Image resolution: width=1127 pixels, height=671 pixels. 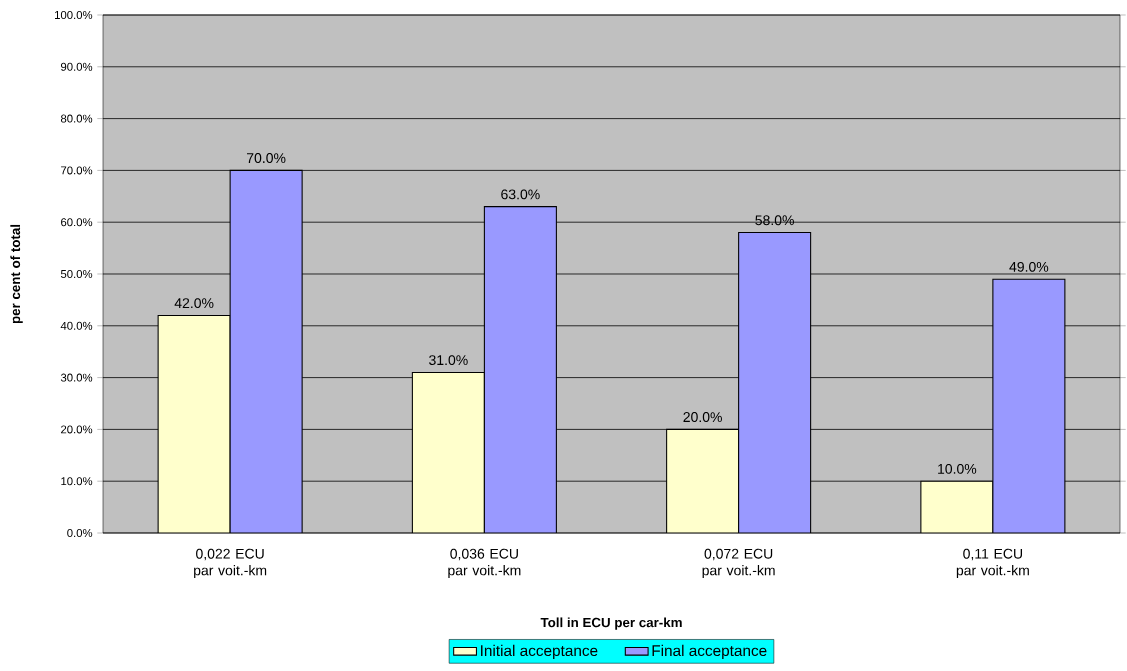 What do you see at coordinates (77, 170) in the screenshot?
I see `y-tick-label: 70.0%` at bounding box center [77, 170].